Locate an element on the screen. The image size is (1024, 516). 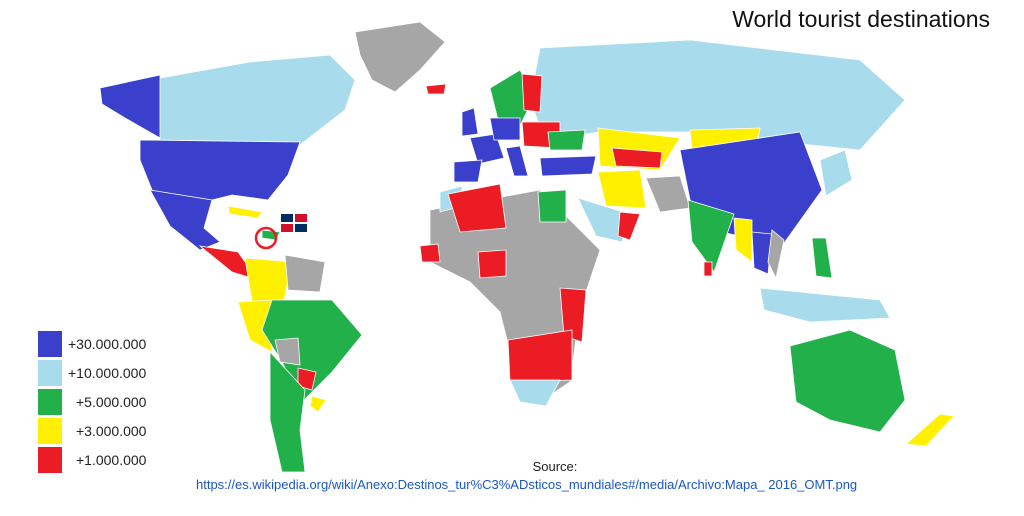
legend-label: +1.000.000 is located at coordinates (111, 460).